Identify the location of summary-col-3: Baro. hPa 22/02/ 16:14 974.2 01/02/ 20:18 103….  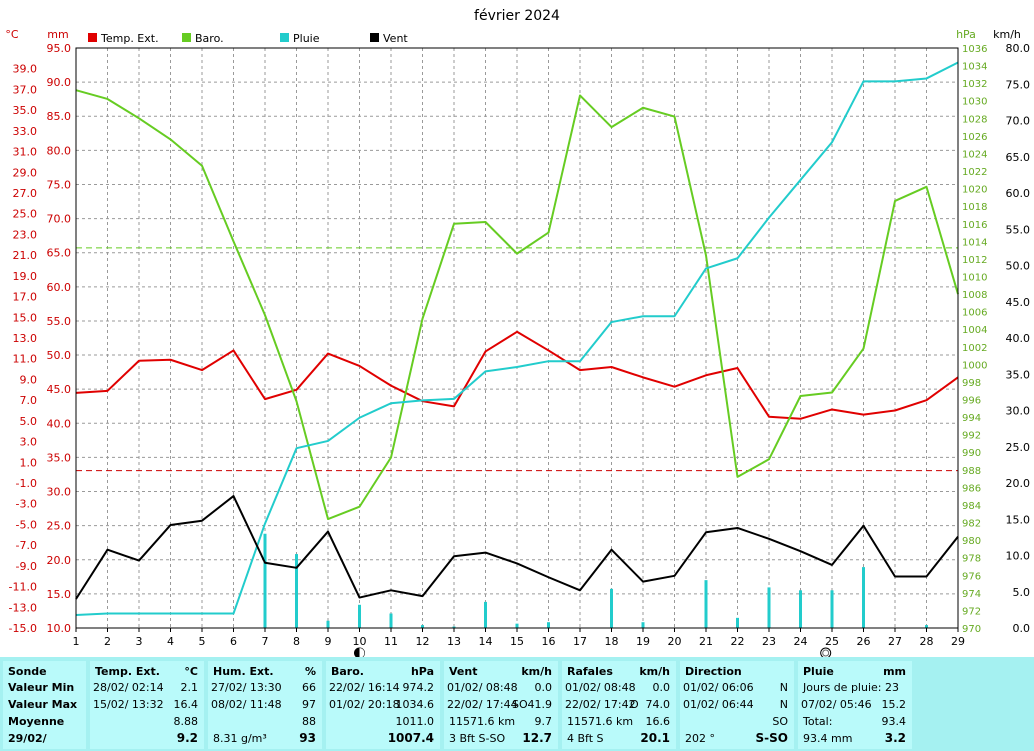
(383, 705).